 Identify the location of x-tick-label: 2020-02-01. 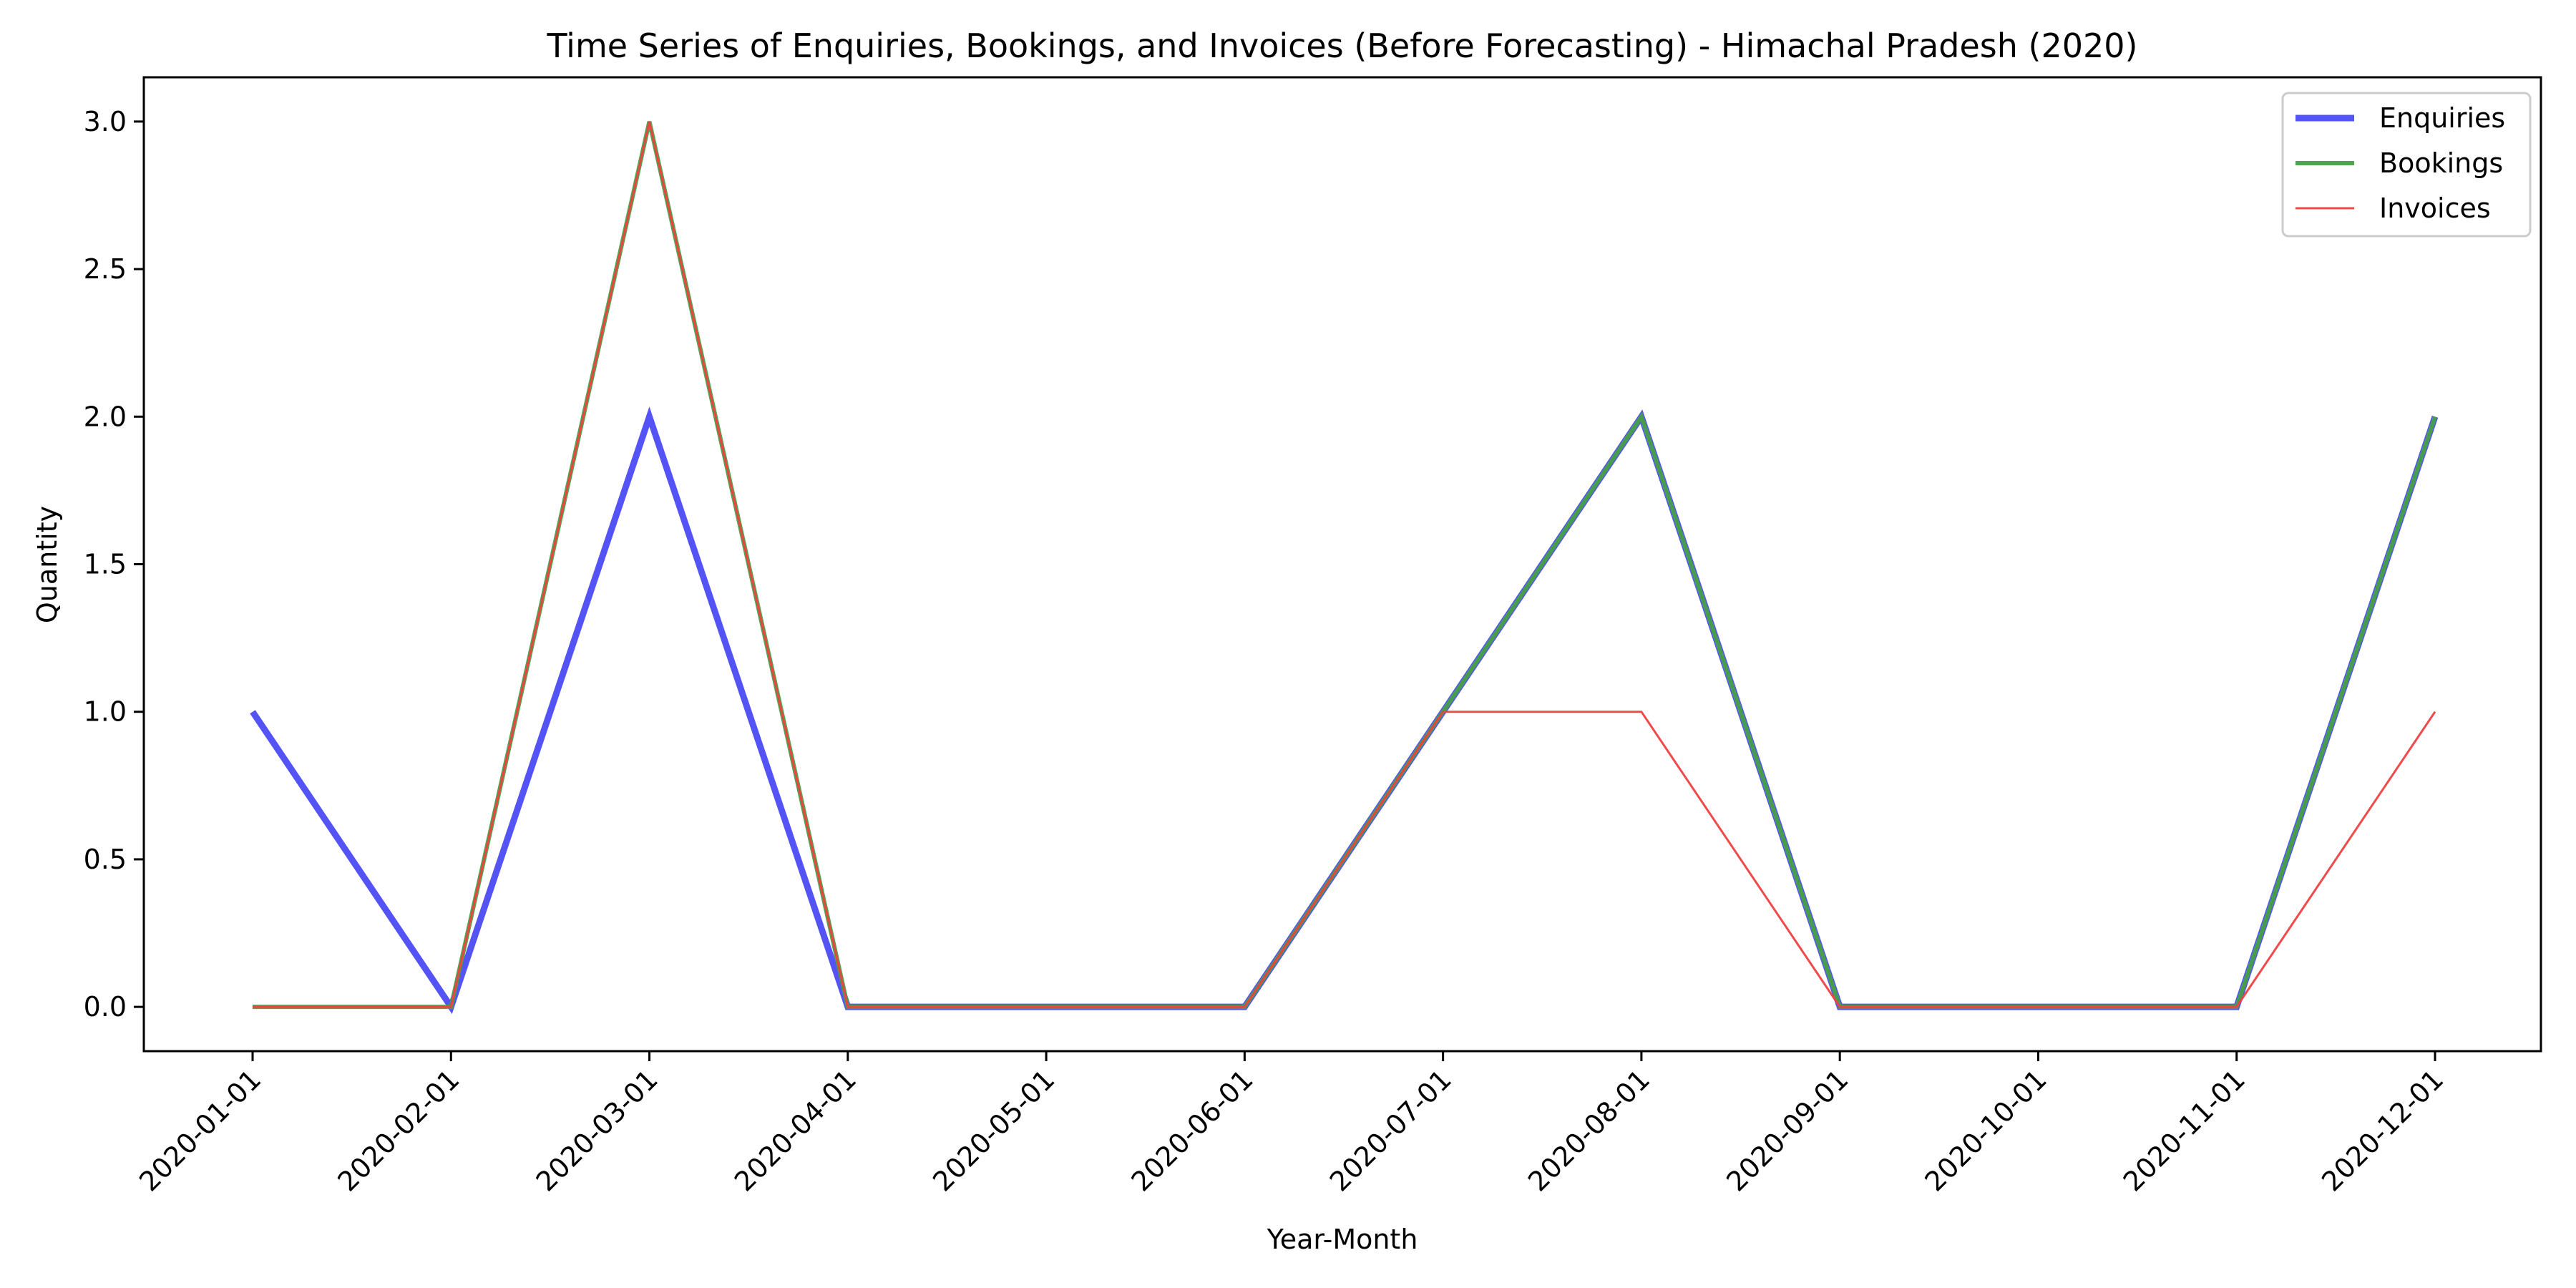
(398, 1130).